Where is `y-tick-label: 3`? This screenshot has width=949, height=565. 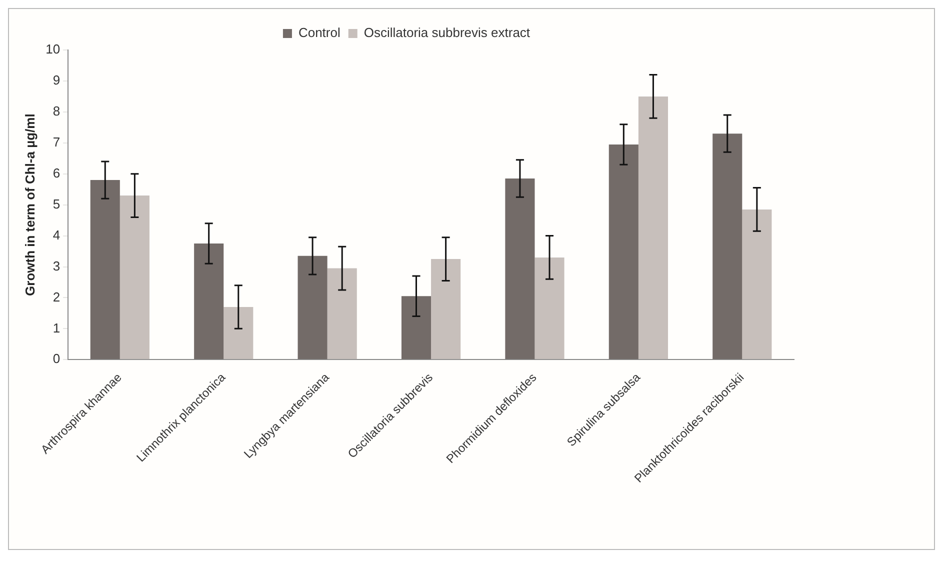
y-tick-label: 3 is located at coordinates (56, 266).